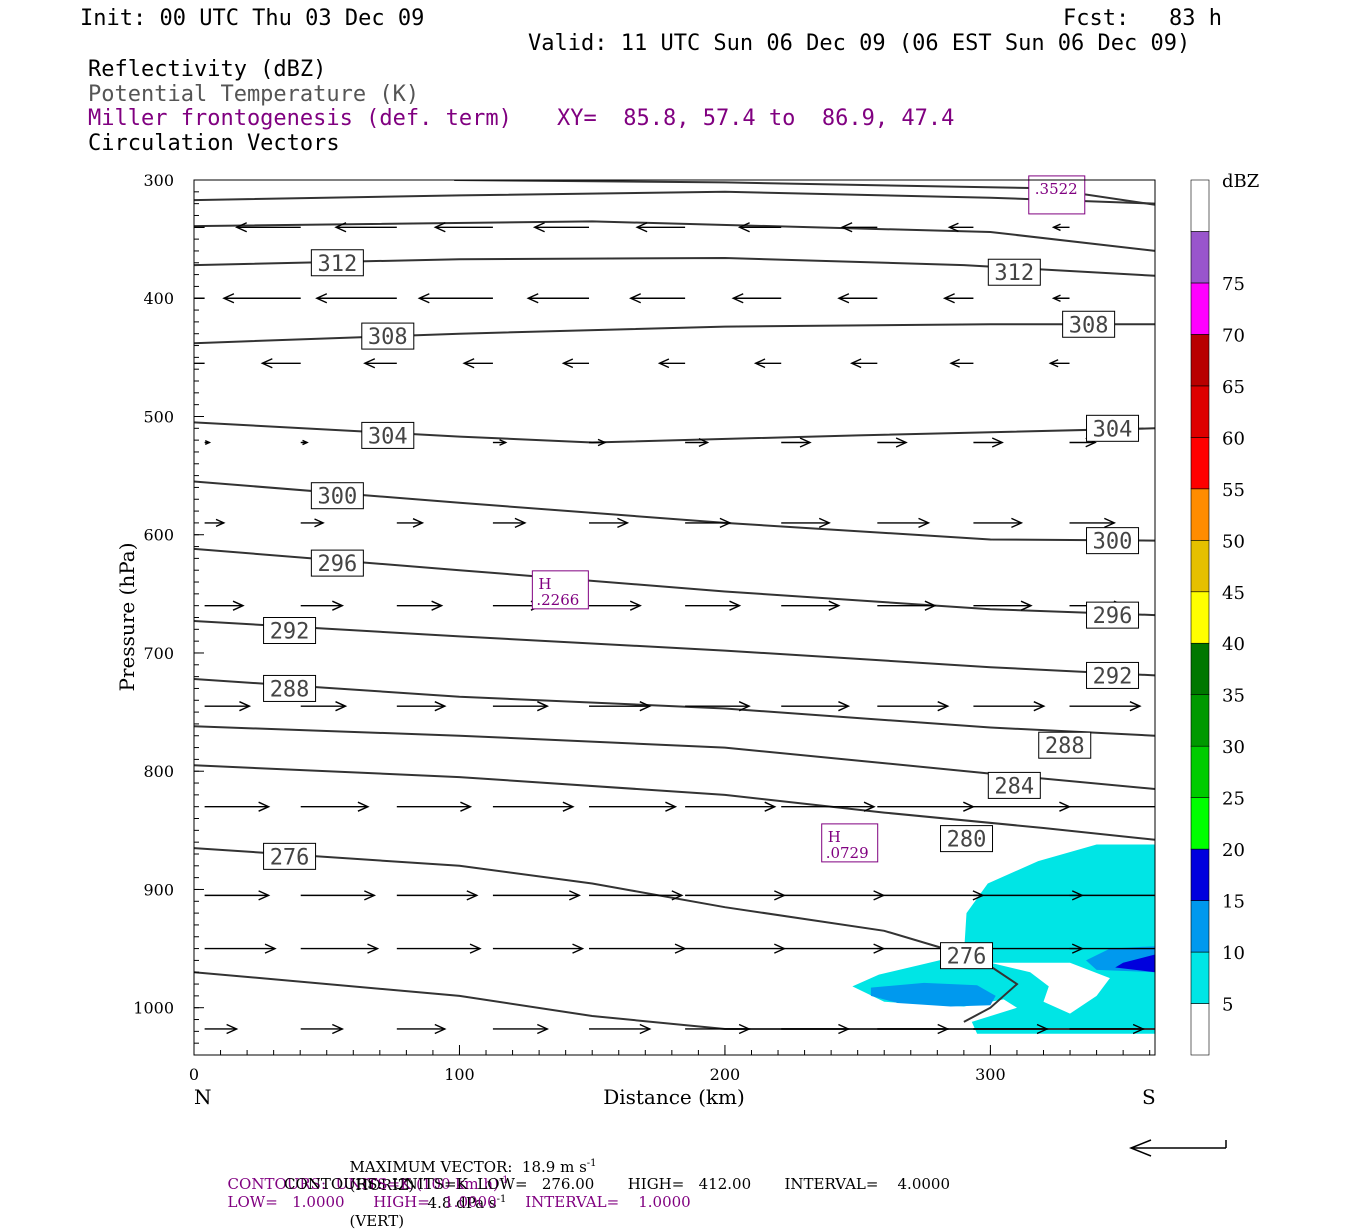 The image size is (1350, 1230). I want to click on max-vector-vert-tag: (VERT), so click(377, 1221).